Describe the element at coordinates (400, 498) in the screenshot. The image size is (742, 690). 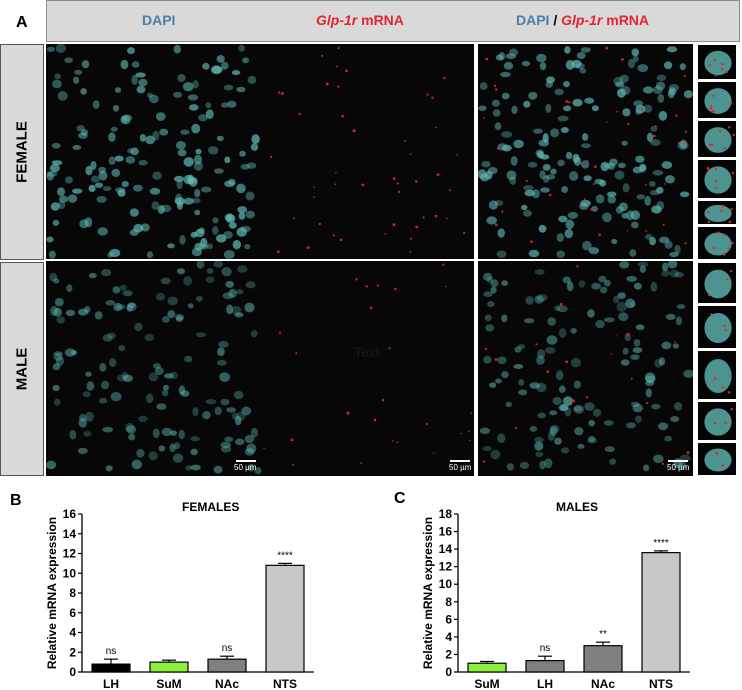
I see `panel-letter-c: C` at that location.